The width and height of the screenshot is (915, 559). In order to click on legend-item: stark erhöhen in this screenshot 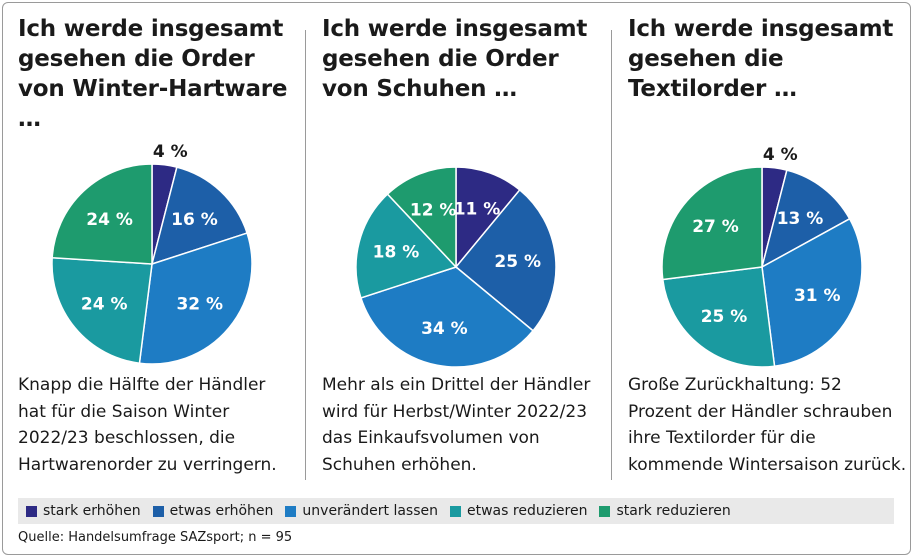, I will do `click(83, 511)`.